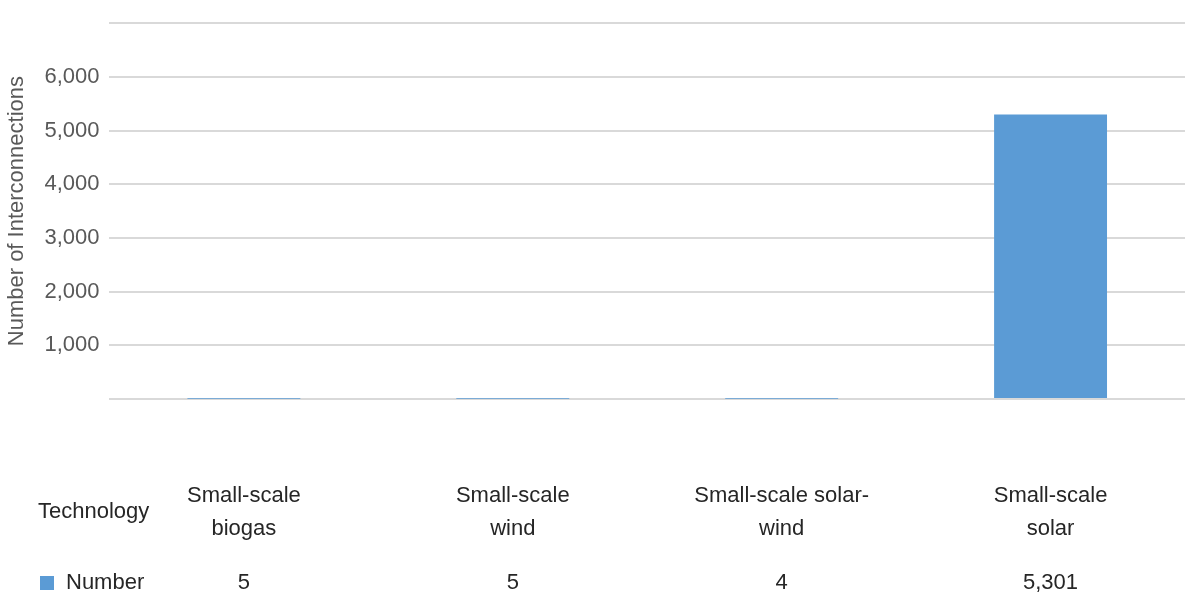 The width and height of the screenshot is (1197, 603). What do you see at coordinates (72, 129) in the screenshot?
I see `y-tick-label: 5,000` at bounding box center [72, 129].